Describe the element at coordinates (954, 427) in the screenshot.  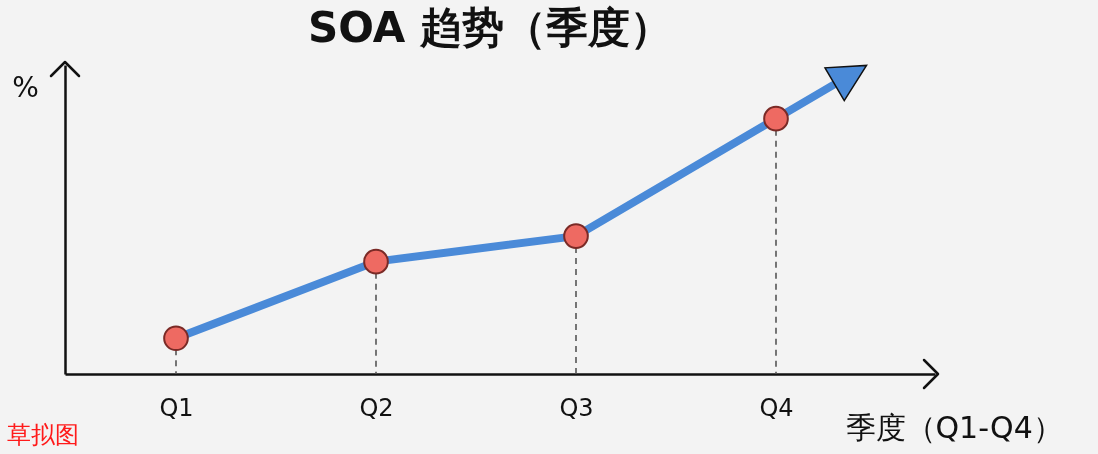
I see `x-axis-title: 季度（Q1-Q4）` at that location.